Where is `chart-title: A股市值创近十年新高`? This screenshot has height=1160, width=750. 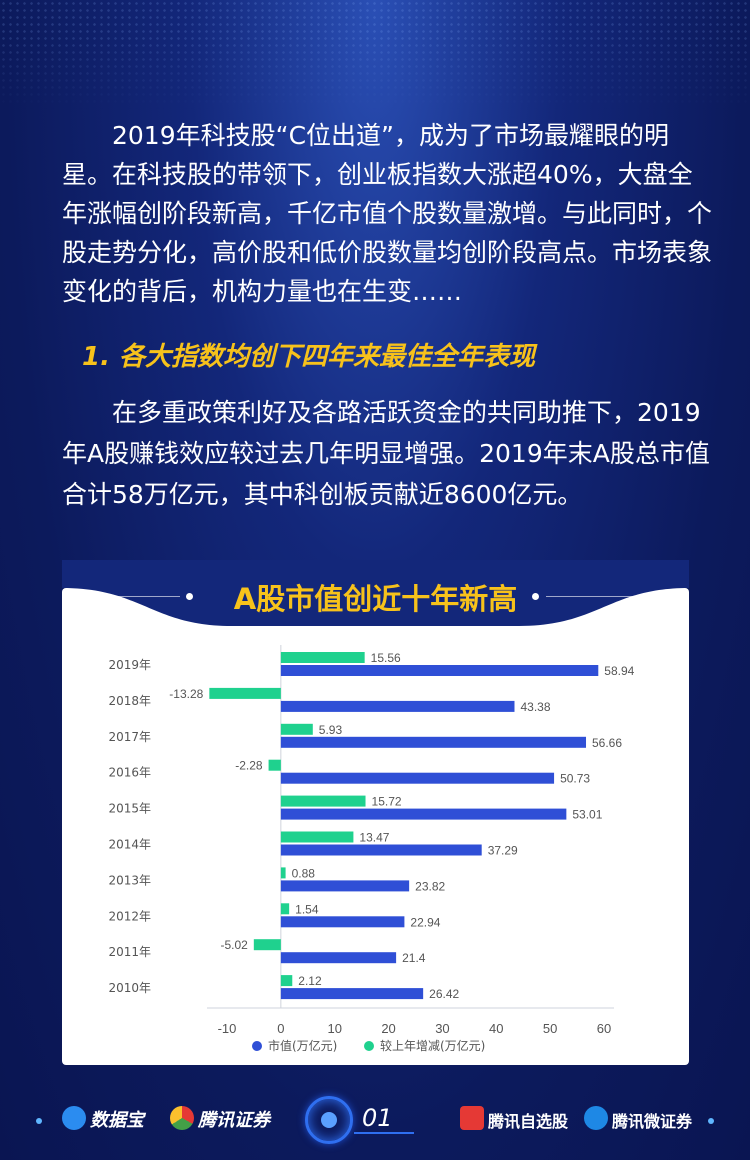
chart-title: A股市值创近十年新高 is located at coordinates (375, 599).